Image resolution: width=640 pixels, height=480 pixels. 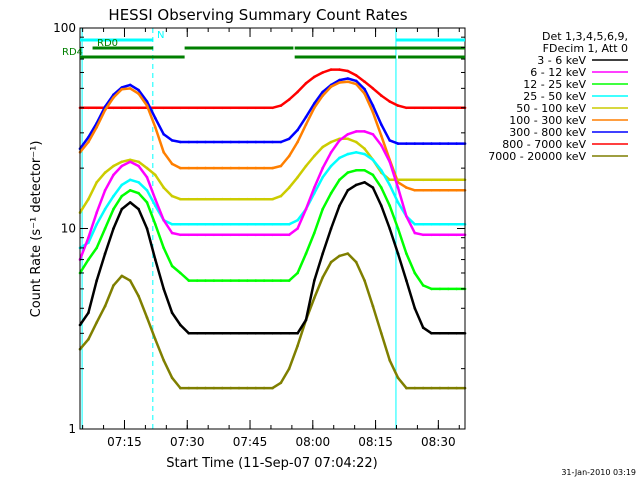 What do you see at coordinates (187, 442) in the screenshot?
I see `x-tick-label: 07:30` at bounding box center [187, 442].